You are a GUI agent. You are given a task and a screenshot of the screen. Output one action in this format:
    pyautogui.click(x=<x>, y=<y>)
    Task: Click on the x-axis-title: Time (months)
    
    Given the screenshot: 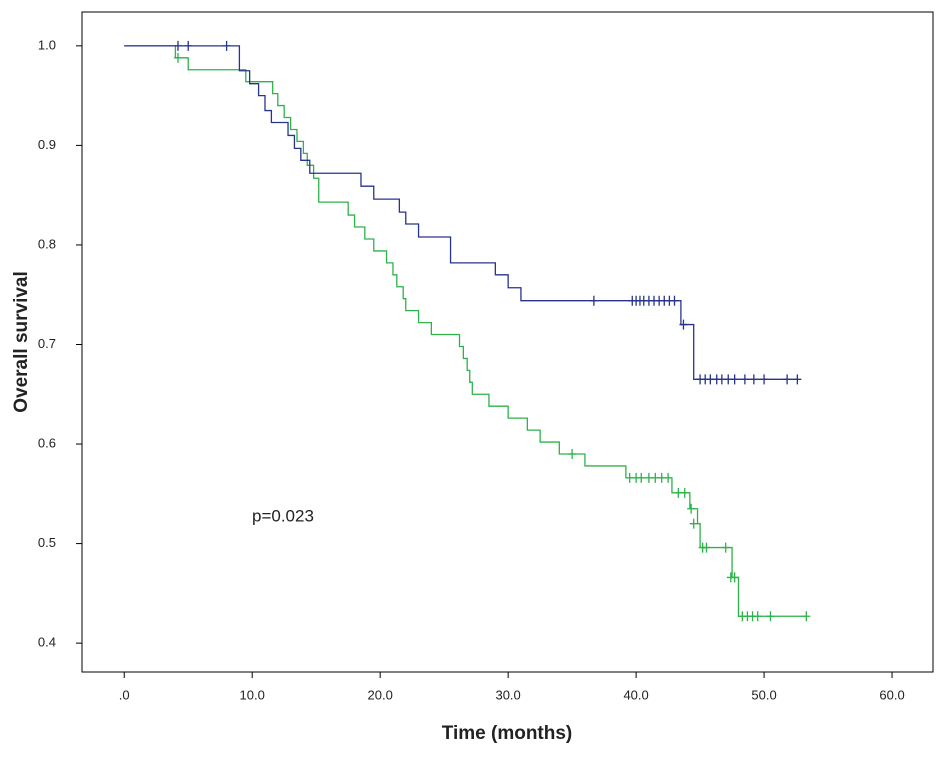 What is the action you would take?
    pyautogui.click(x=507, y=733)
    